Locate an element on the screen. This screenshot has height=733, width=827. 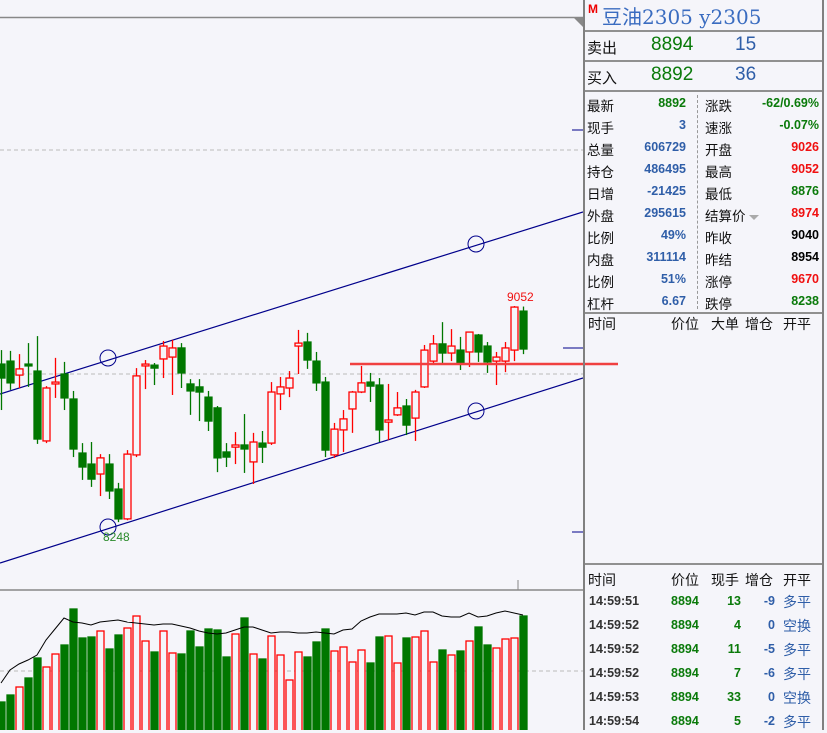
ask-volume: 15 is located at coordinates (746, 44).